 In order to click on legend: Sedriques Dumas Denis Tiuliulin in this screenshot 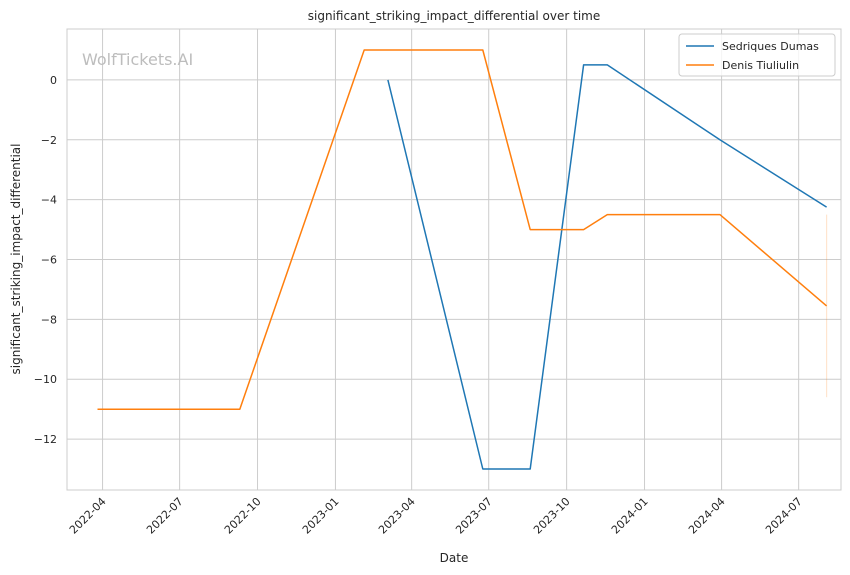, I will do `click(757, 55)`.